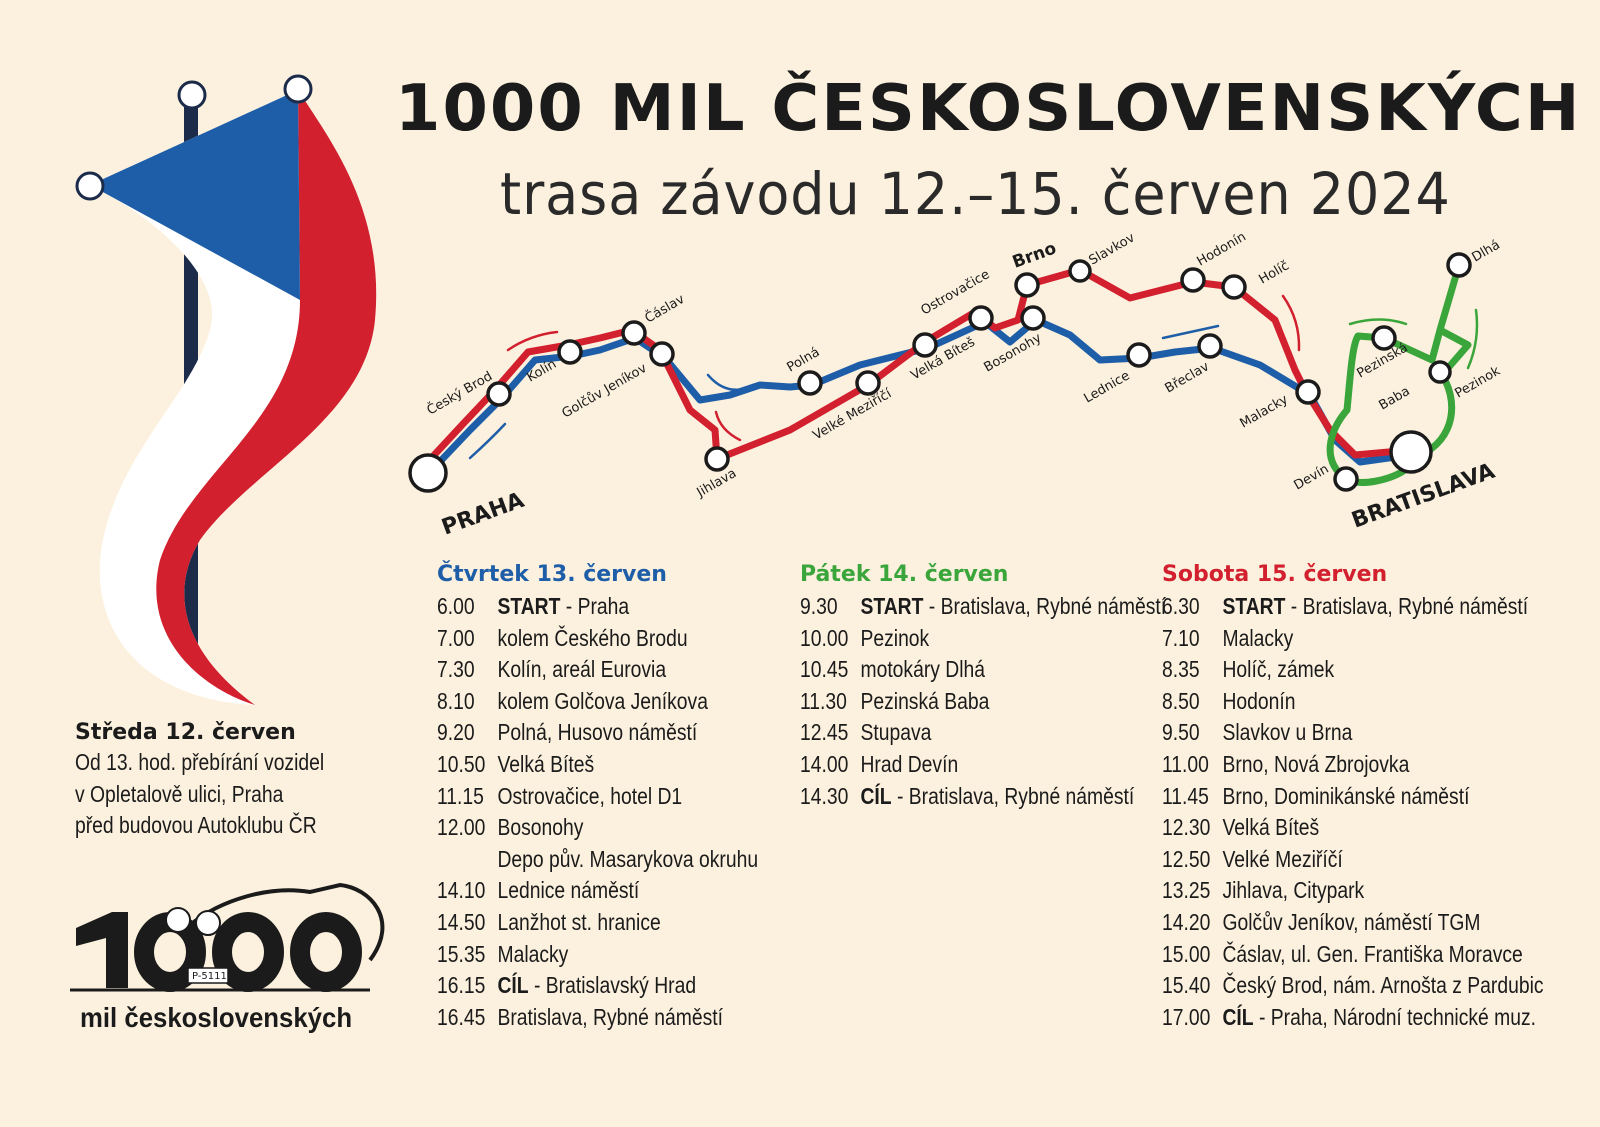 The width and height of the screenshot is (1600, 1127). I want to click on station-label-golcuv: Golčův Jeníkov, so click(605, 391).